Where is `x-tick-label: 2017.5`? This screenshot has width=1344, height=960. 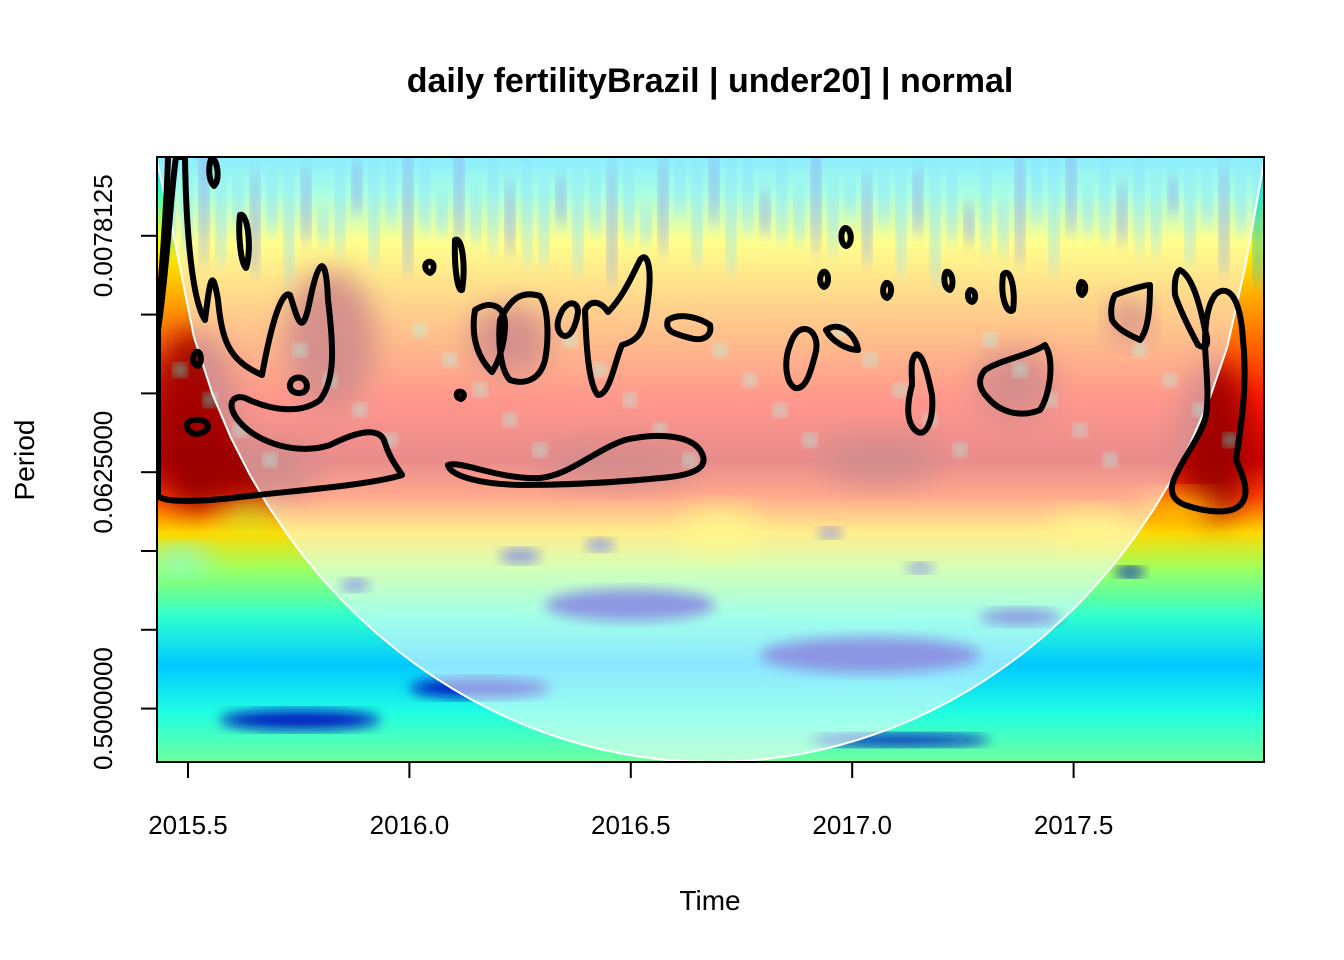 x-tick-label: 2017.5 is located at coordinates (1074, 825).